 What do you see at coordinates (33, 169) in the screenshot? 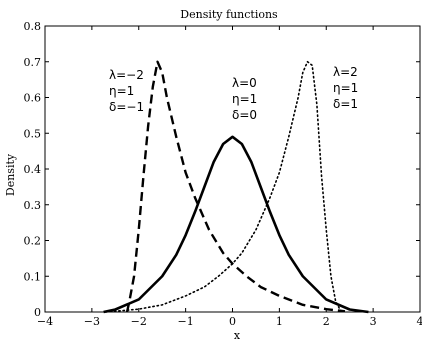
I see `y-tick-label: 0.4` at bounding box center [33, 169].